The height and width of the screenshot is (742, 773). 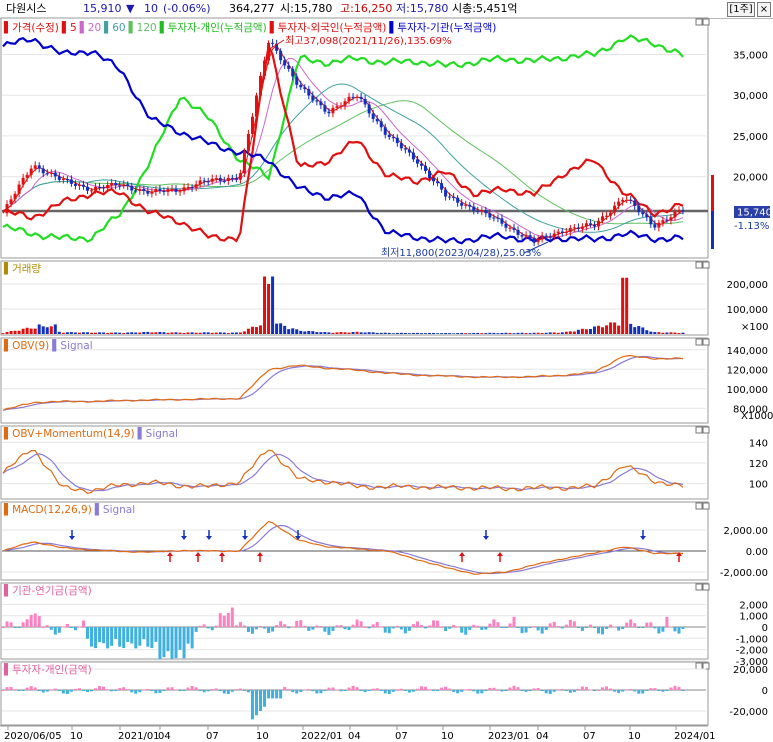 I want to click on close-button: ×, so click(x=764, y=9).